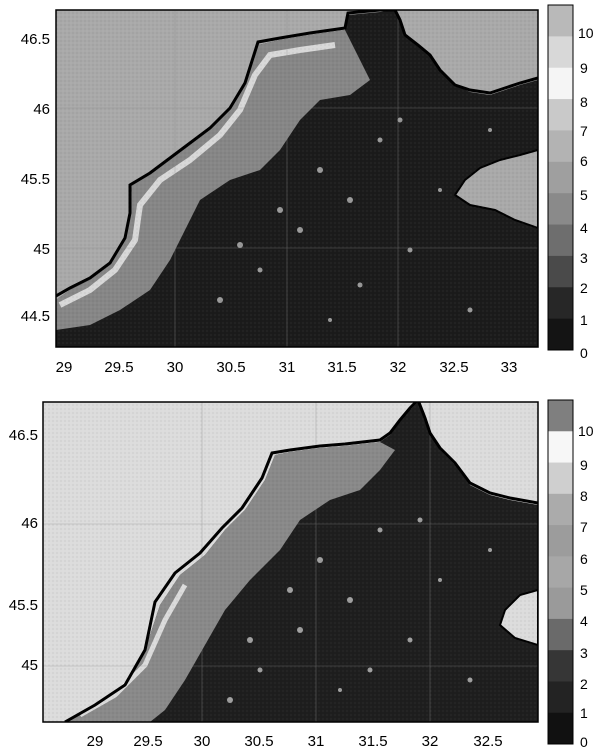 This screenshot has height=754, width=604. Describe the element at coordinates (584, 320) in the screenshot. I see `top-colorbar-tick: 1` at that location.